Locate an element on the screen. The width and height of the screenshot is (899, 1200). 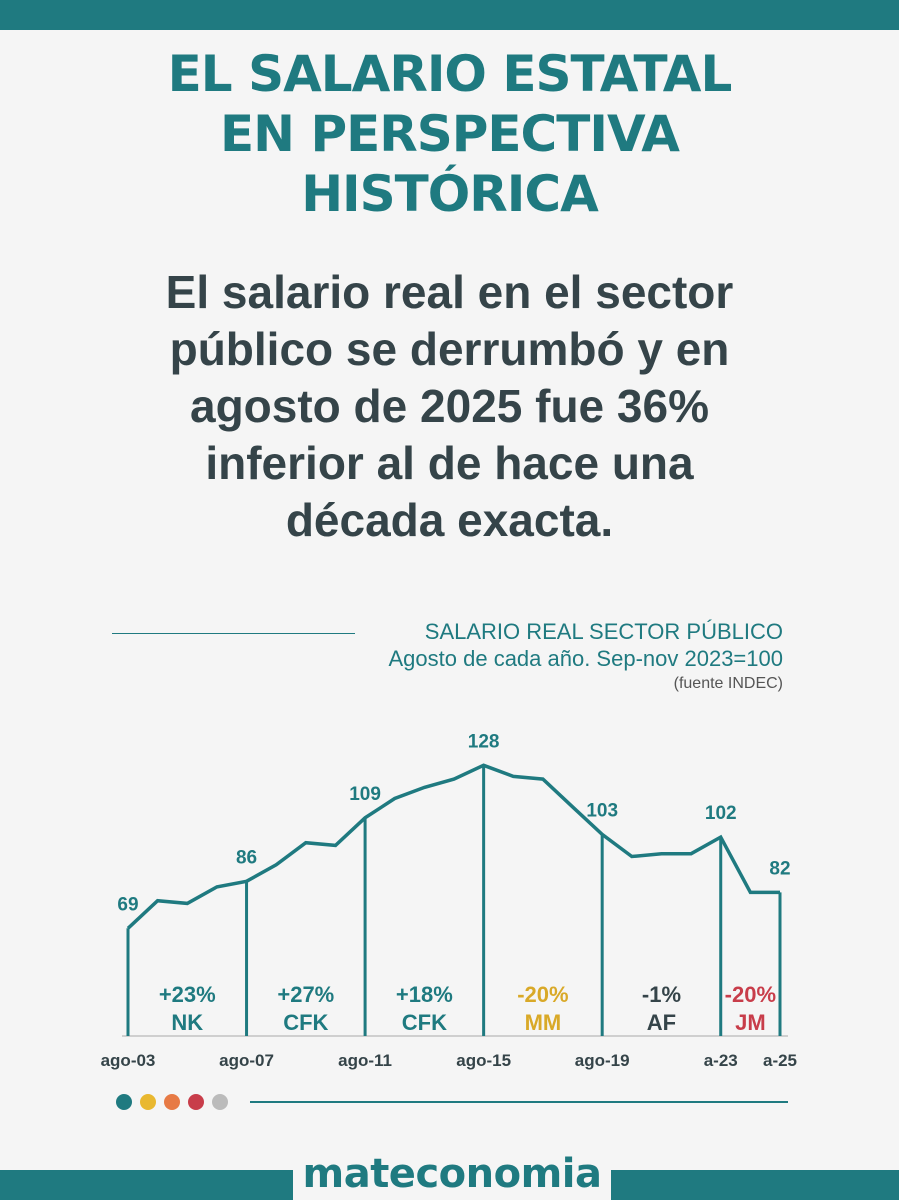
data-label: 102 is located at coordinates (721, 813).